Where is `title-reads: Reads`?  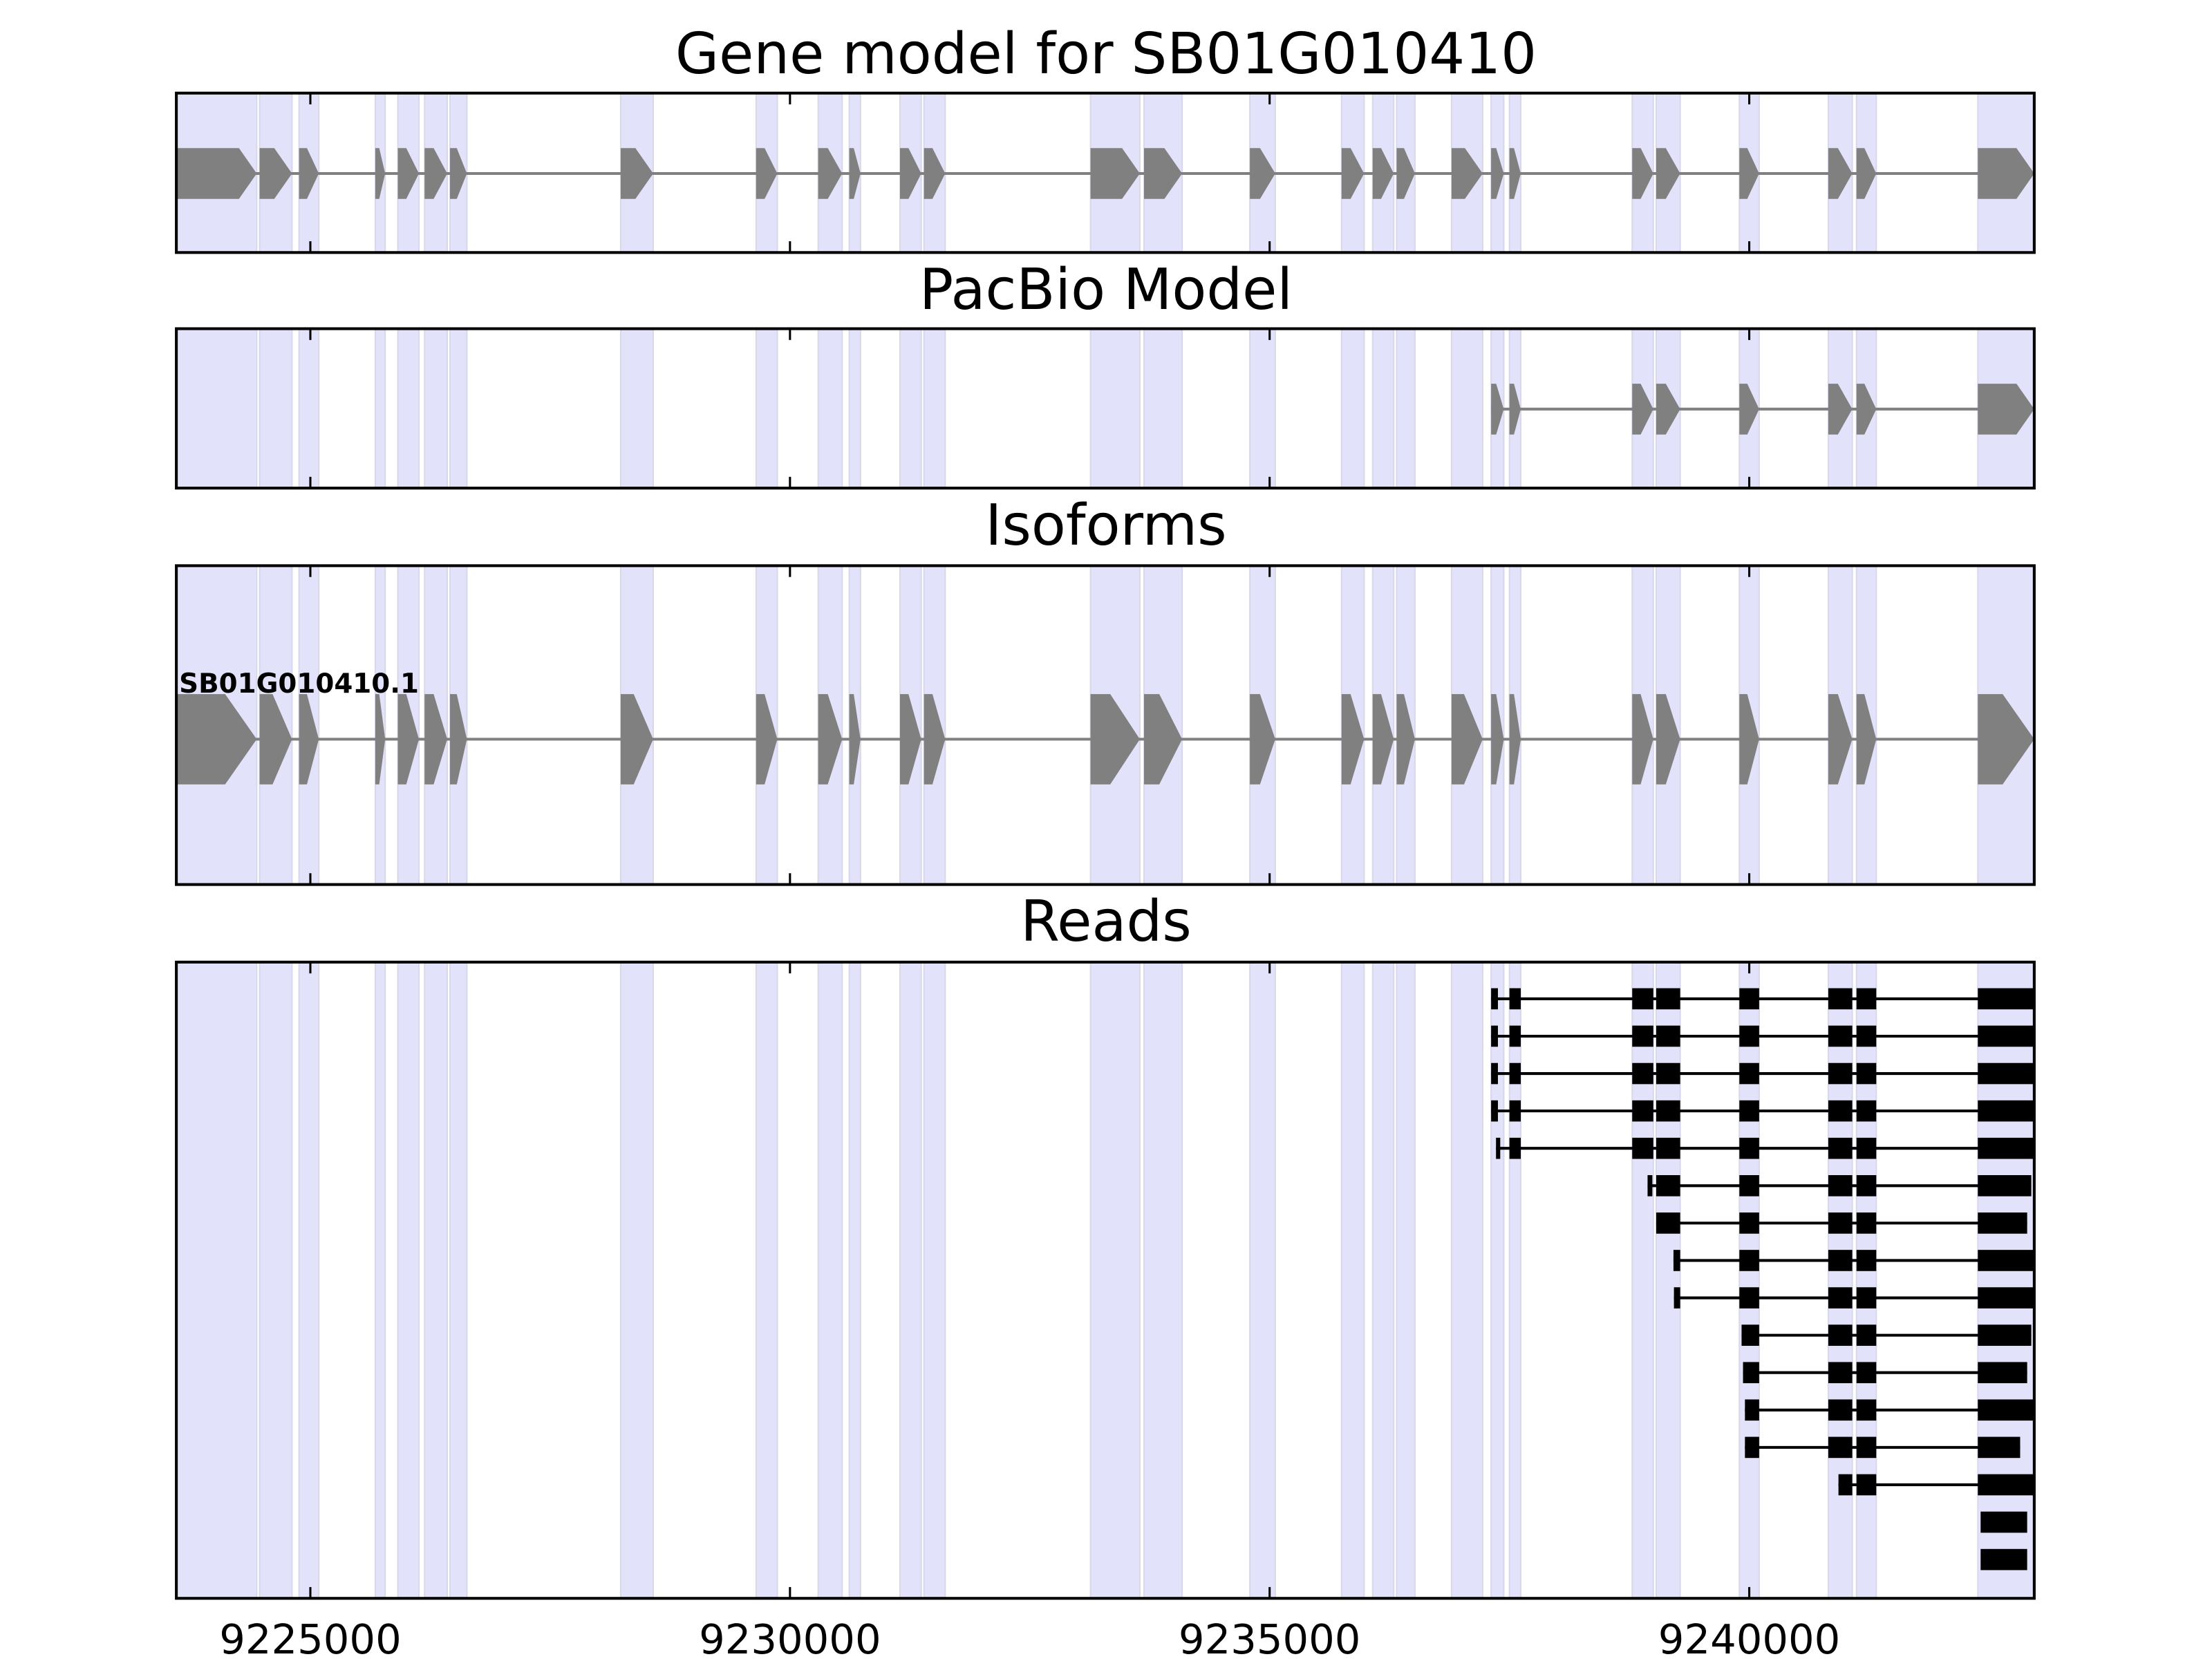
title-reads: Reads is located at coordinates (1106, 922).